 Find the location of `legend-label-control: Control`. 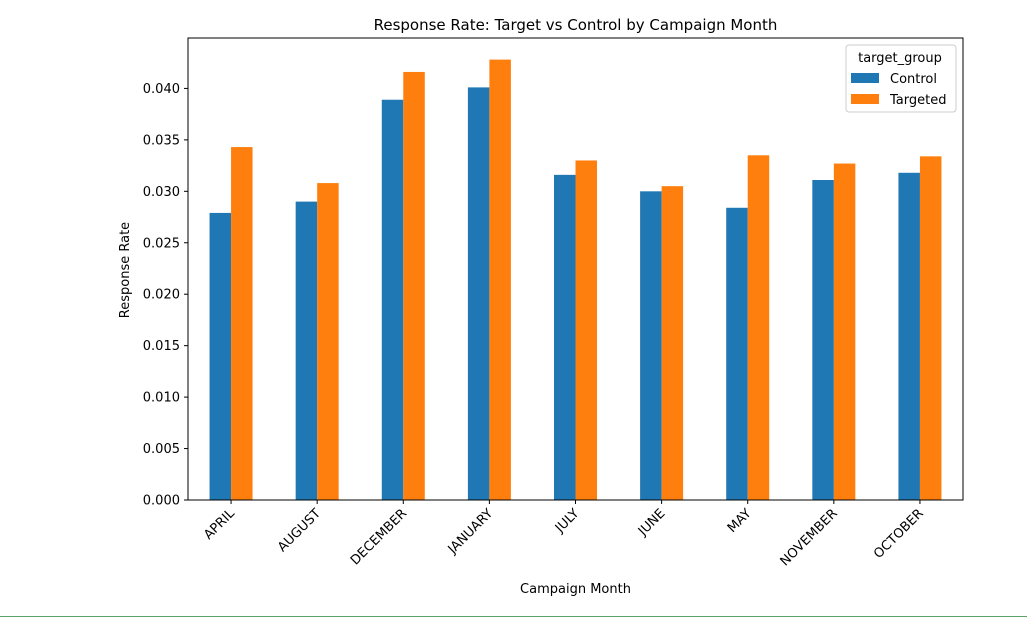

legend-label-control: Control is located at coordinates (913, 79).